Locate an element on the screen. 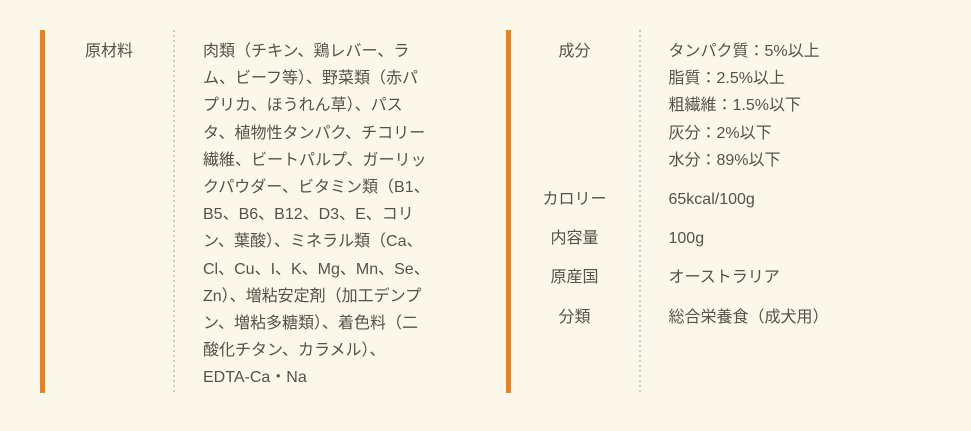 This screenshot has height=431, width=971. classification-value: 総合栄養食（成犬用） is located at coordinates (748, 317).